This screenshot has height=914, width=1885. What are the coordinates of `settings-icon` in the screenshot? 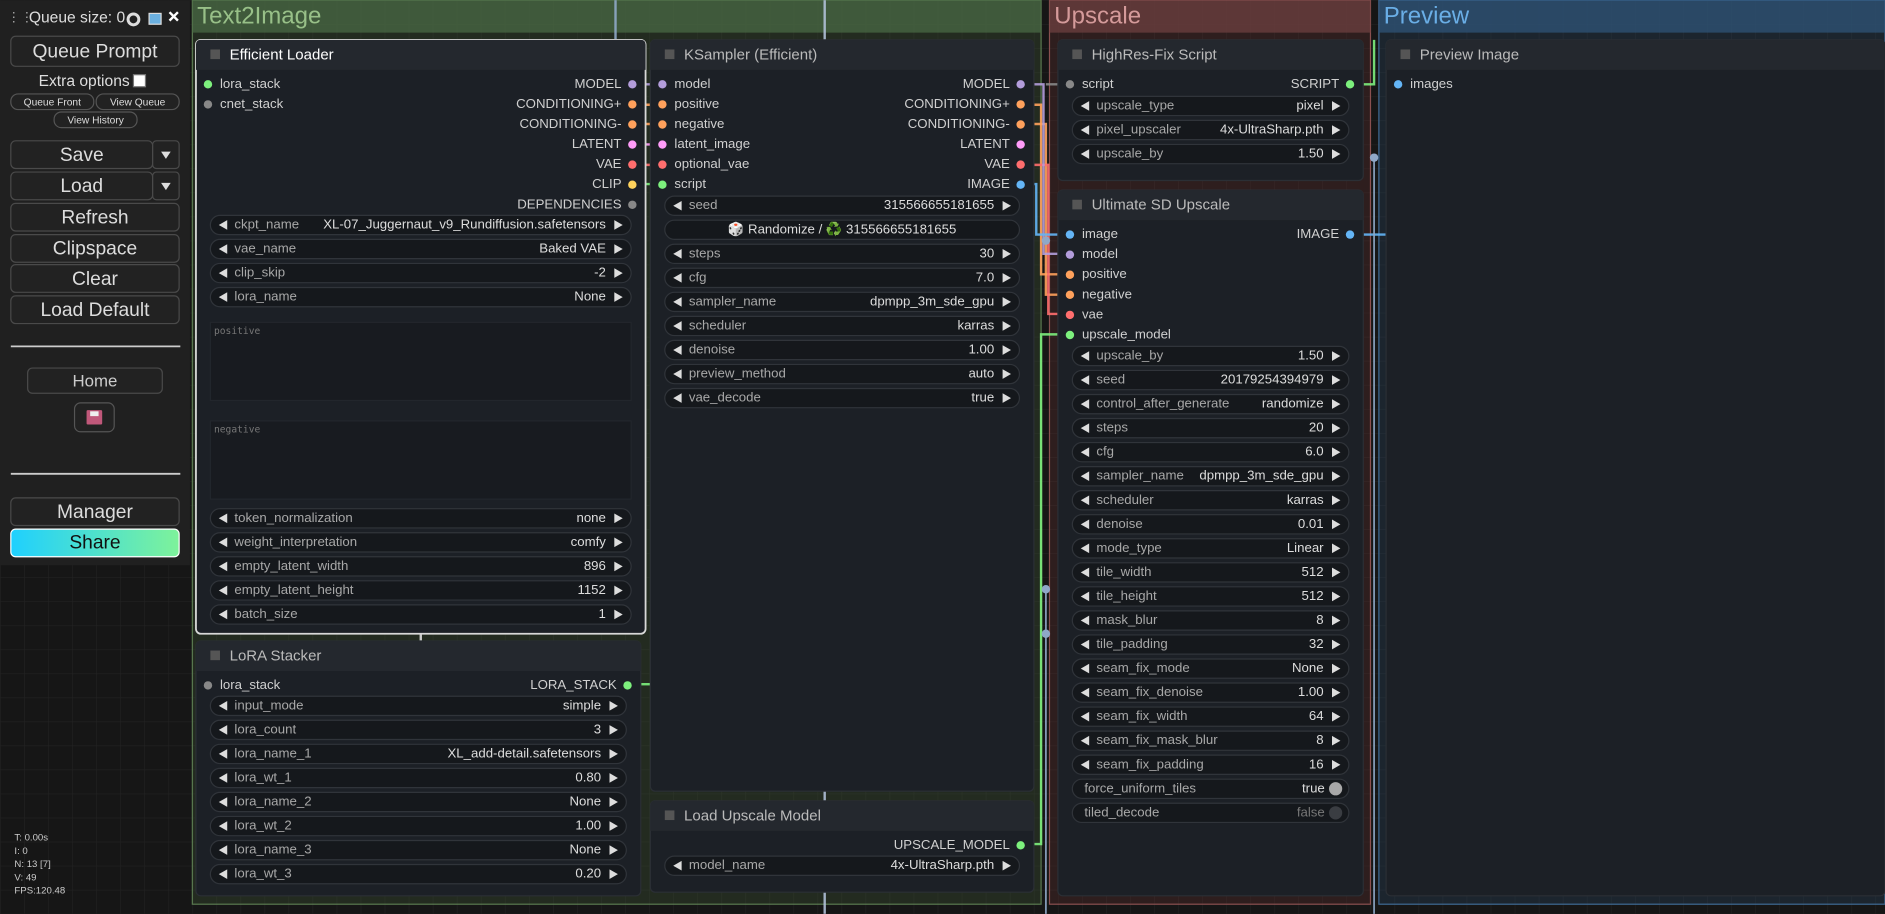 It's located at (133, 19).